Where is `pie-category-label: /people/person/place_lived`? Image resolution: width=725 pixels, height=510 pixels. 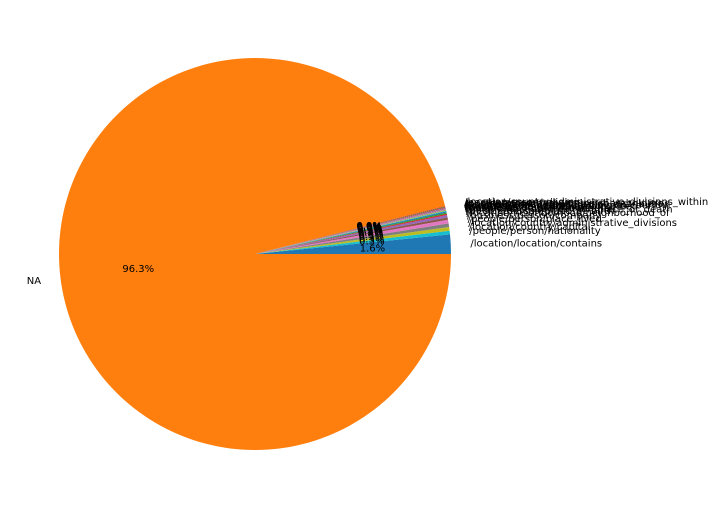
pie-category-label: /people/person/place_lived is located at coordinates (535, 219).